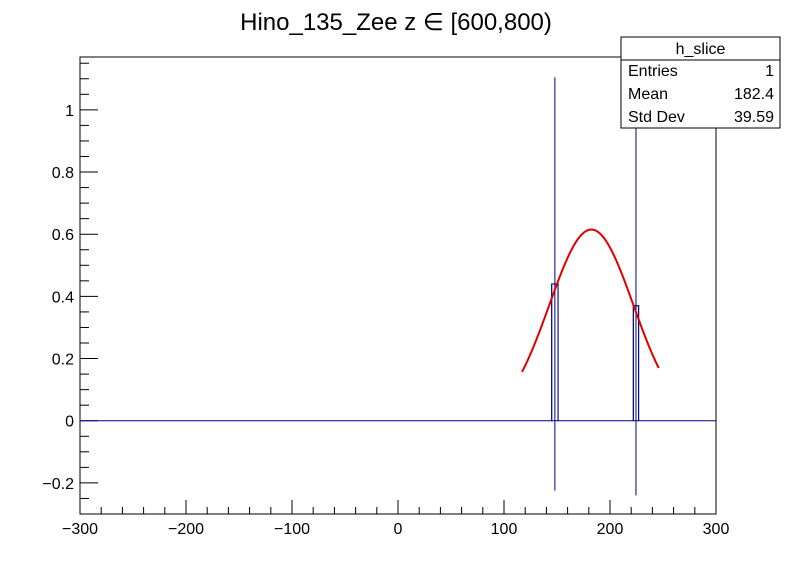  What do you see at coordinates (395, 519) in the screenshot?
I see `x-axis: −300 −200 −100 0 100 200 300` at bounding box center [395, 519].